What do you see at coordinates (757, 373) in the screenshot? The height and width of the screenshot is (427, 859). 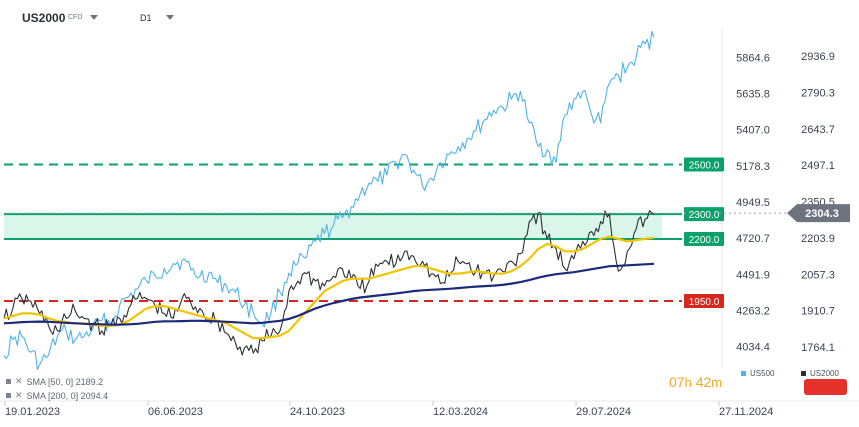 I see `legend-us500: US500` at bounding box center [757, 373].